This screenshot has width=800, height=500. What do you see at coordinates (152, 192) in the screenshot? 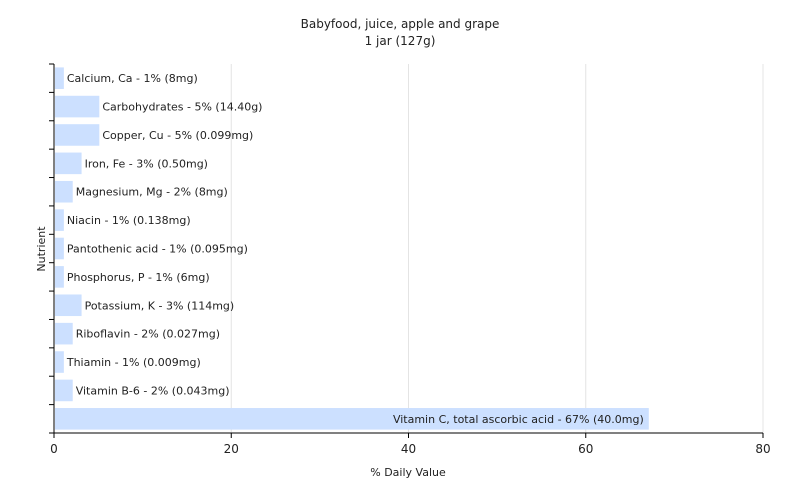
I see `bar-label: Magnesium, Mg - 2% (8mg)` at bounding box center [152, 192].